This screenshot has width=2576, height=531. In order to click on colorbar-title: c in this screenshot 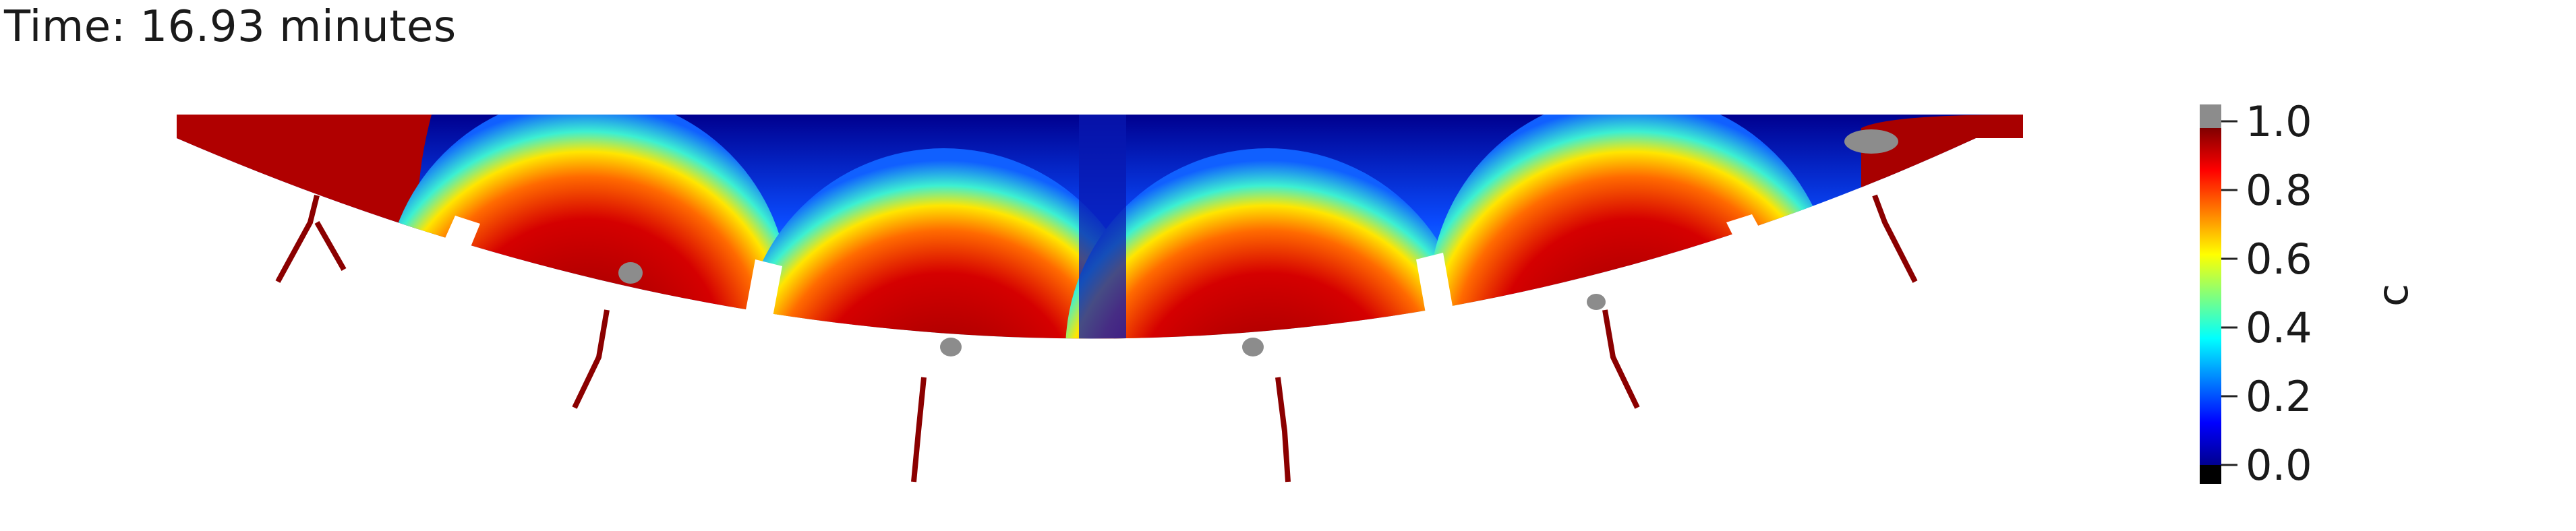, I will do `click(2393, 295)`.